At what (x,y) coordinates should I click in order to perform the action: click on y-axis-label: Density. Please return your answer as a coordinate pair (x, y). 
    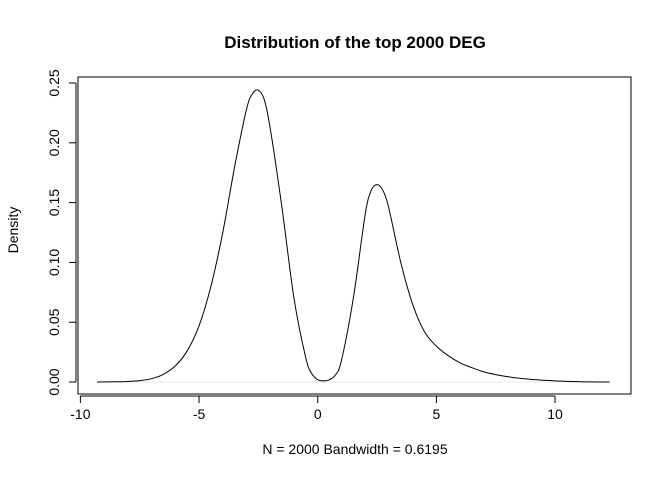
    Looking at the image, I should click on (13, 230).